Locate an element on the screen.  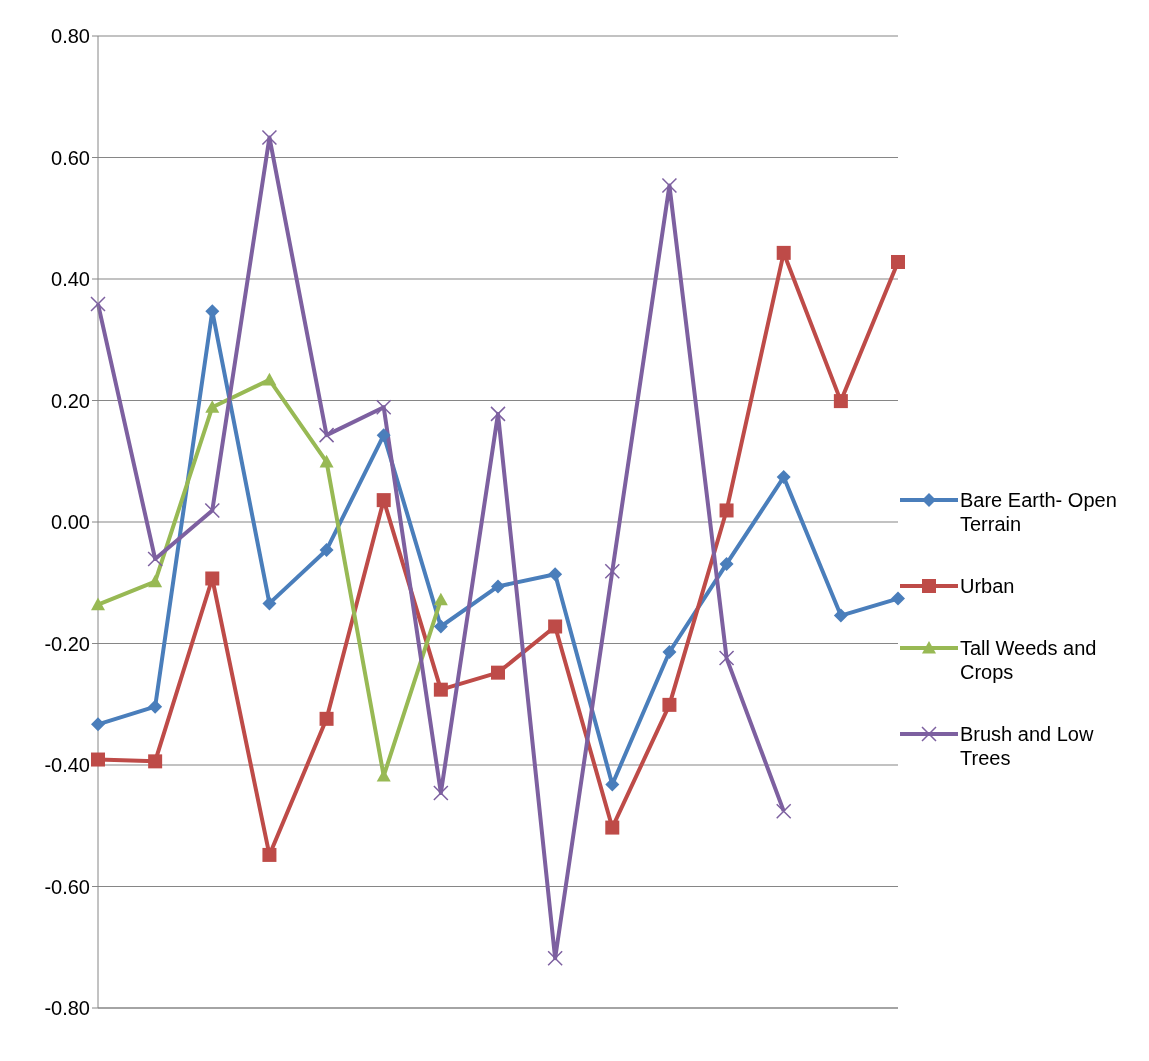
y-tick-label: 0.20 is located at coordinates (70, 400).